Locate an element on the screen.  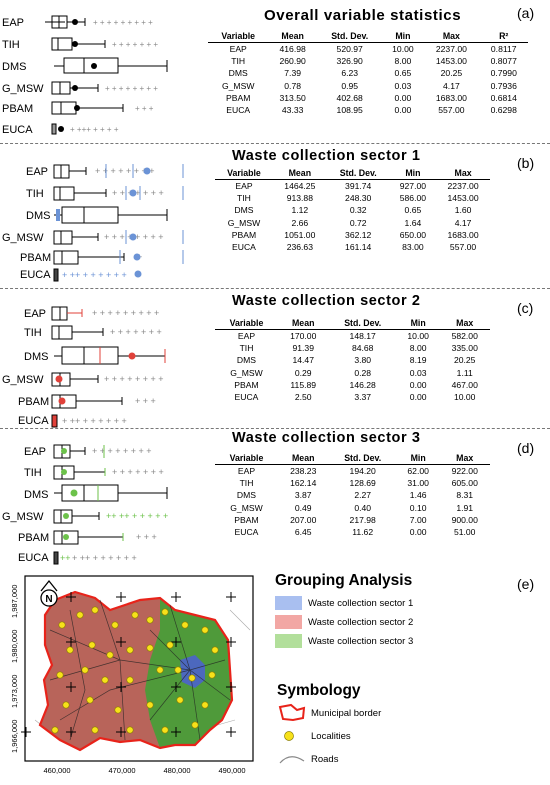
svg-text: EUCA is located at coordinates (33, 558).